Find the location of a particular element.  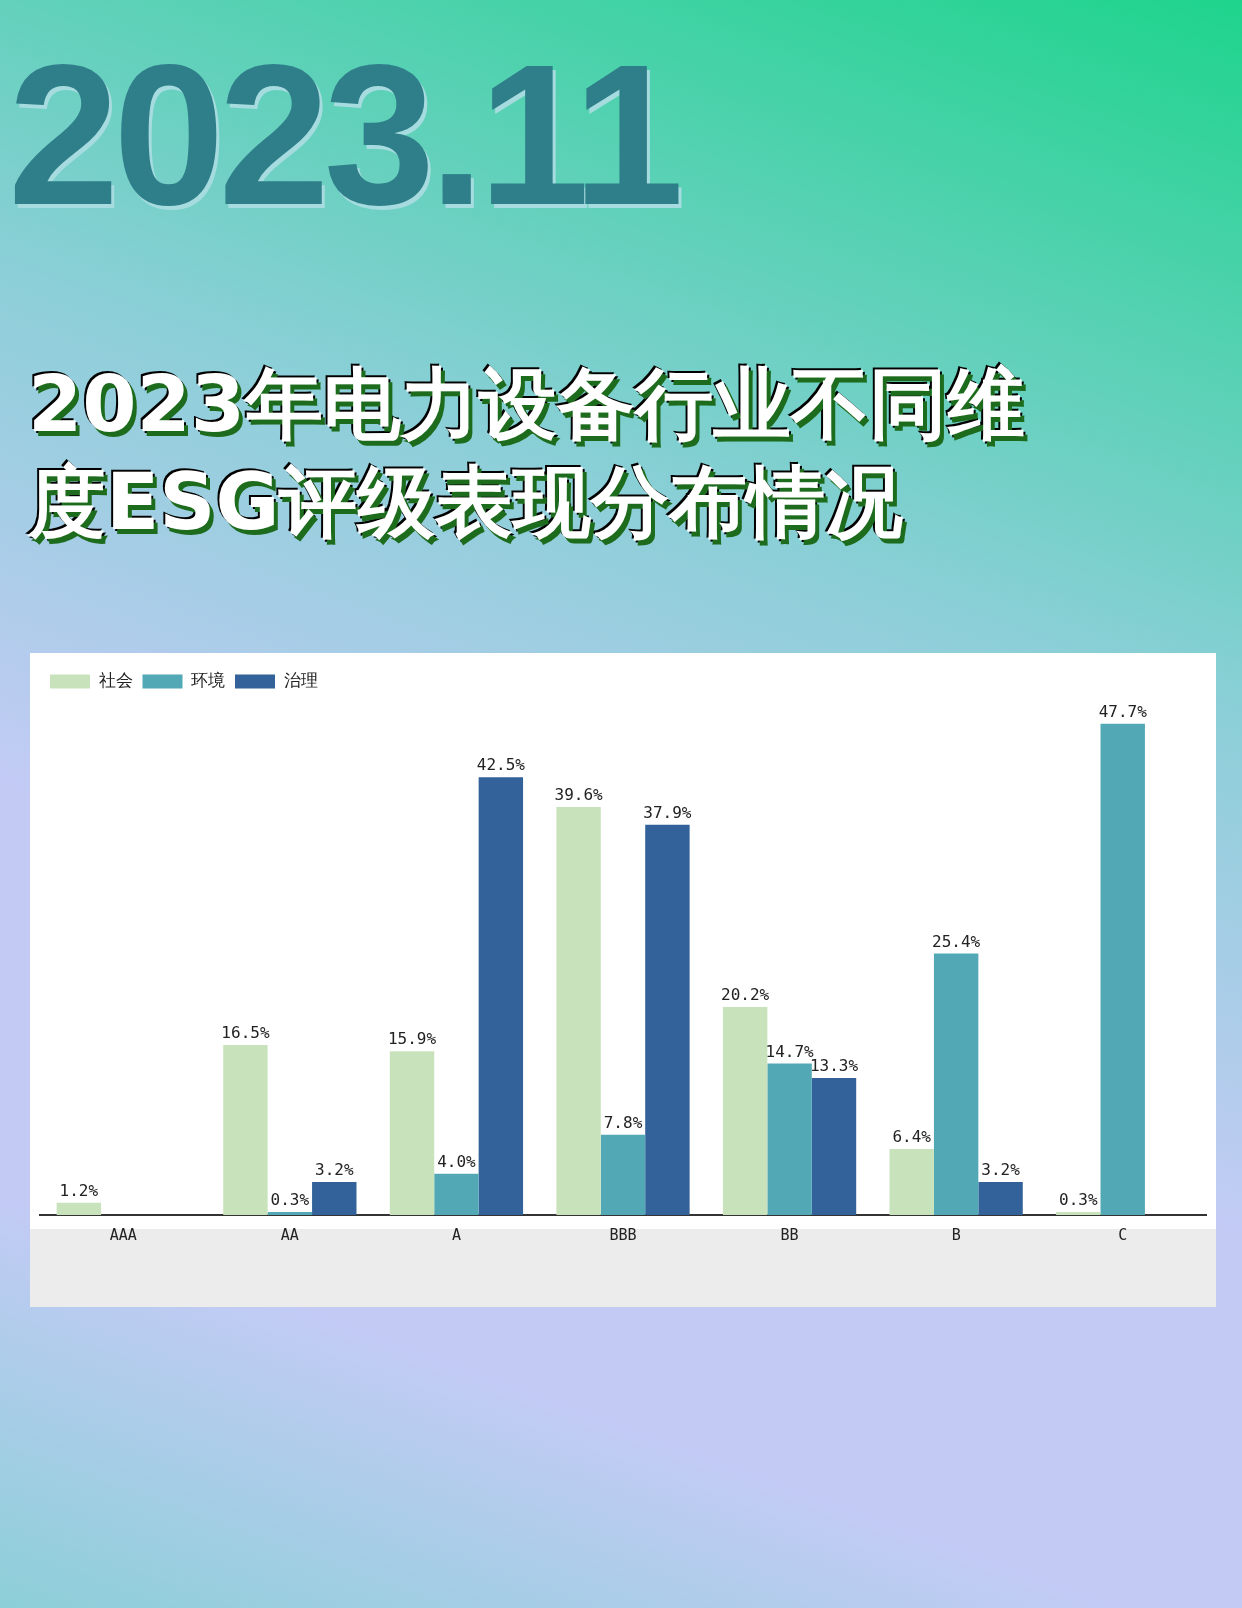

chart-subtitle: 2023.11 is located at coordinates (343, 135).